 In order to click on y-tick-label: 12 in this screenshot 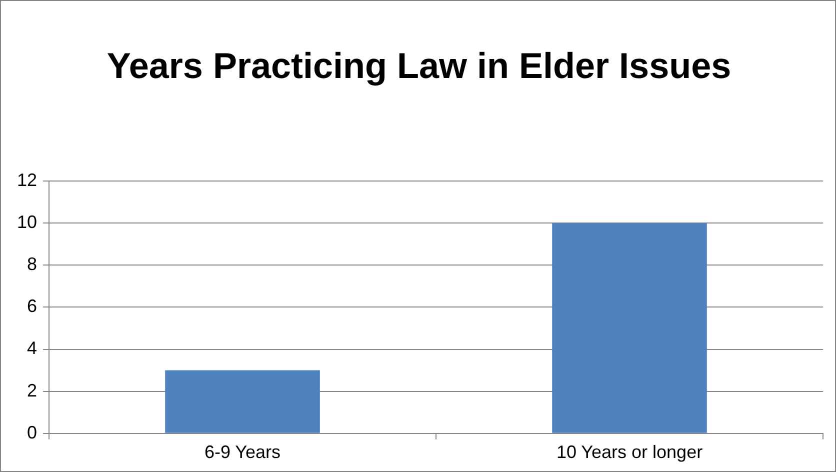, I will do `click(27, 180)`.